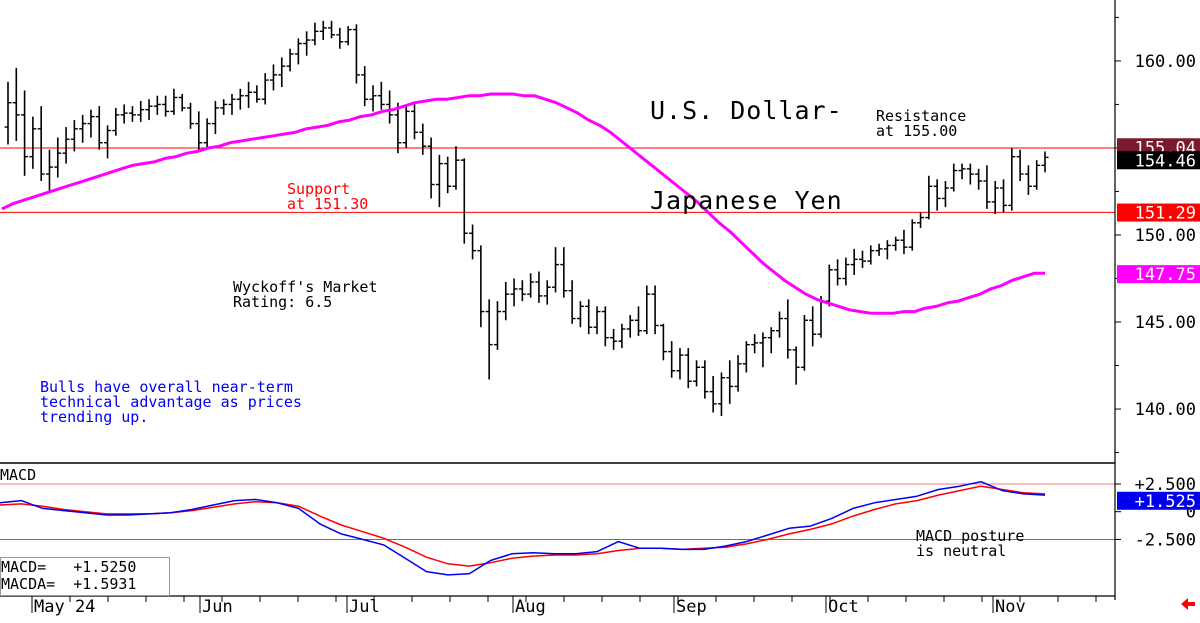  Describe the element at coordinates (305, 294) in the screenshot. I see `wyckoff-rating-annotation: Wyckoff's Market Rating: 6.5` at that location.